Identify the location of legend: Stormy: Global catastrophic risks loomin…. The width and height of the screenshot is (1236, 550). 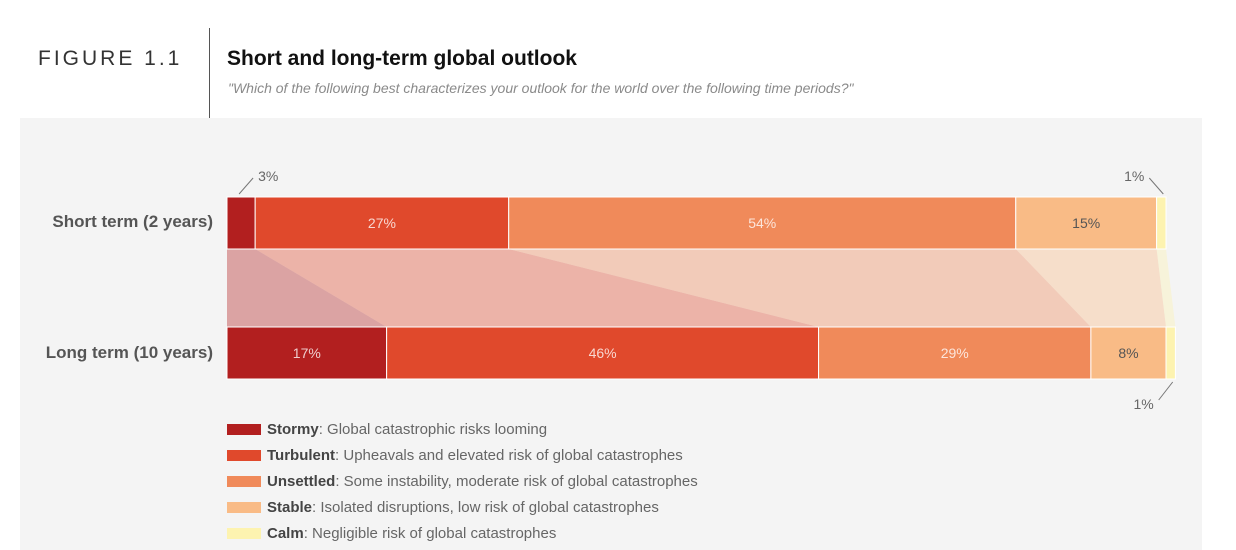
(462, 481).